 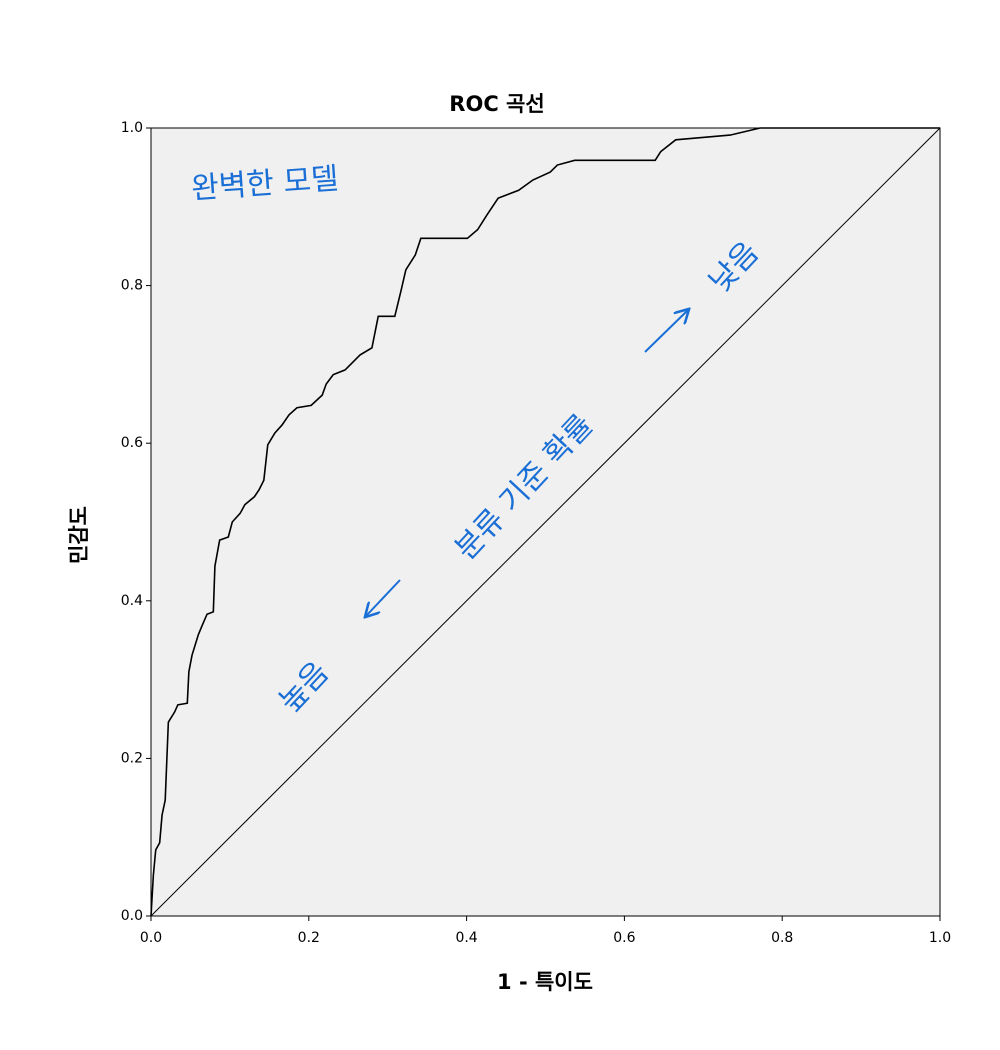 What do you see at coordinates (132, 758) in the screenshot?
I see `y-tick-label: 0.2` at bounding box center [132, 758].